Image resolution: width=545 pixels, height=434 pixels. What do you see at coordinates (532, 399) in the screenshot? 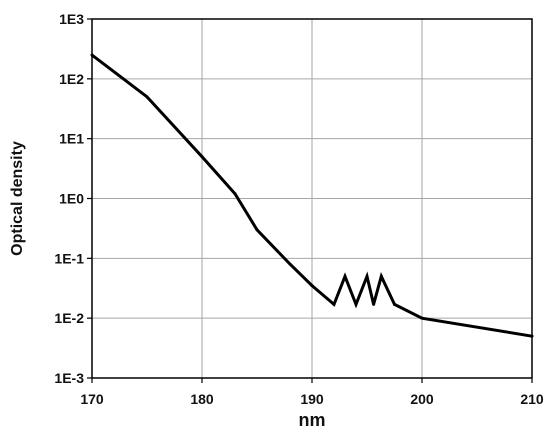
I see `x-tick-label: 210` at bounding box center [532, 399].